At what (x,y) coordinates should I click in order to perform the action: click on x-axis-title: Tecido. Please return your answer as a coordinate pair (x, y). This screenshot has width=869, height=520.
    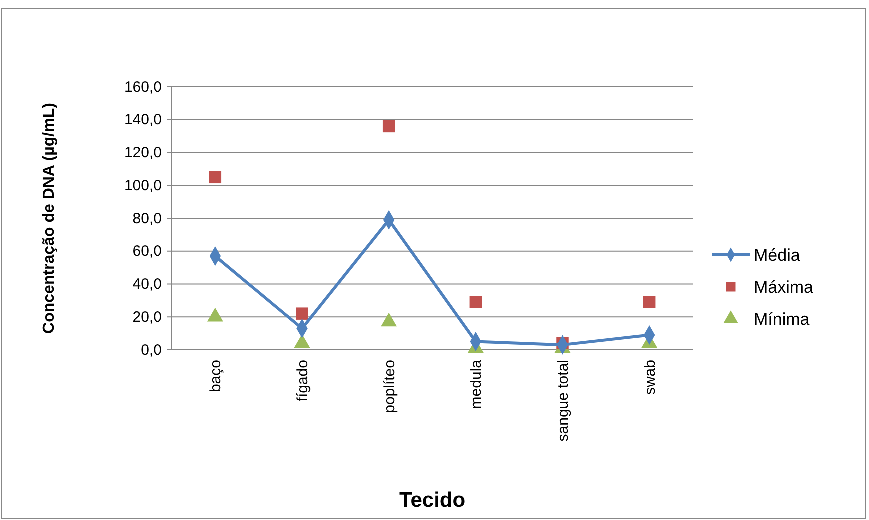
    Looking at the image, I should click on (432, 500).